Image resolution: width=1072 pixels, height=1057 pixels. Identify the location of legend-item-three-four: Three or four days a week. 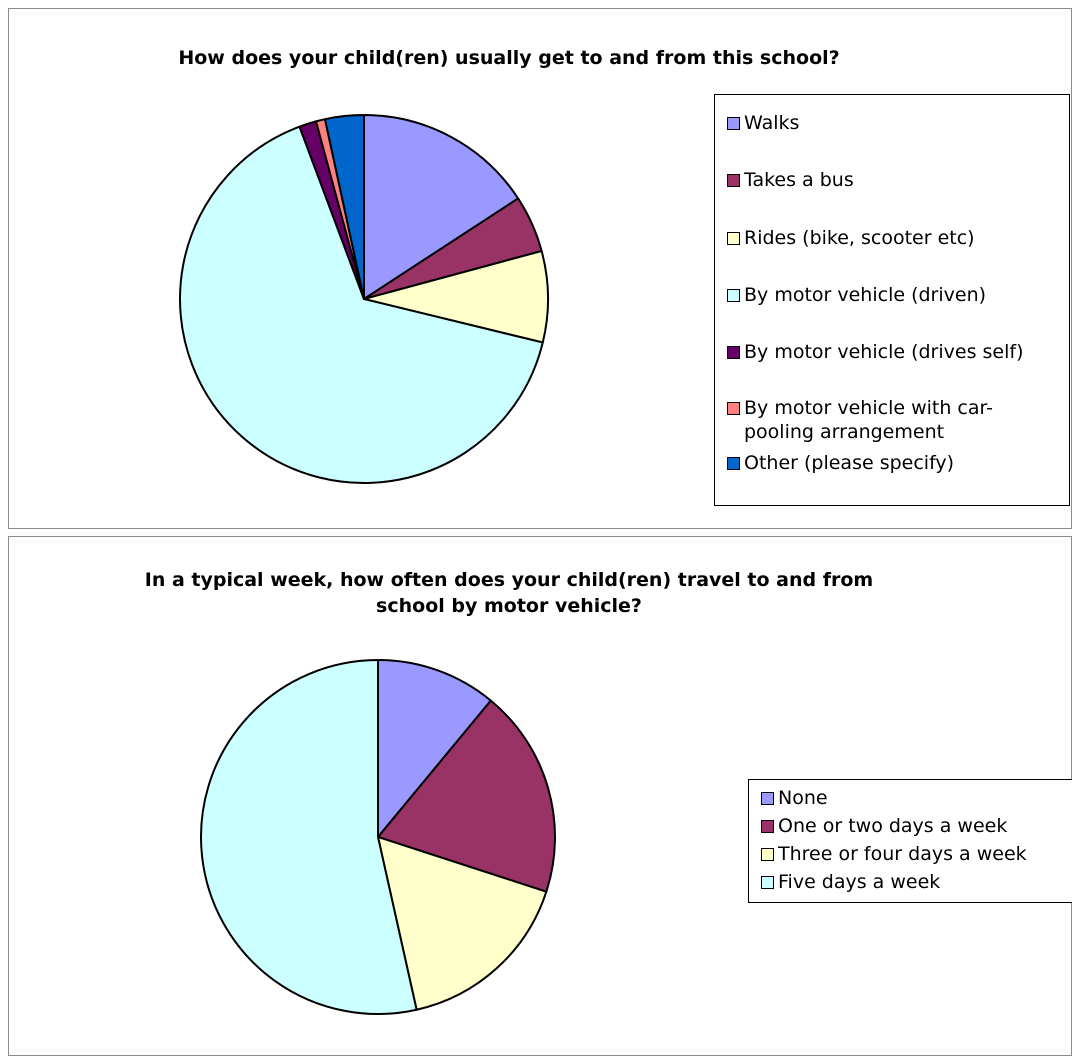
(894, 854).